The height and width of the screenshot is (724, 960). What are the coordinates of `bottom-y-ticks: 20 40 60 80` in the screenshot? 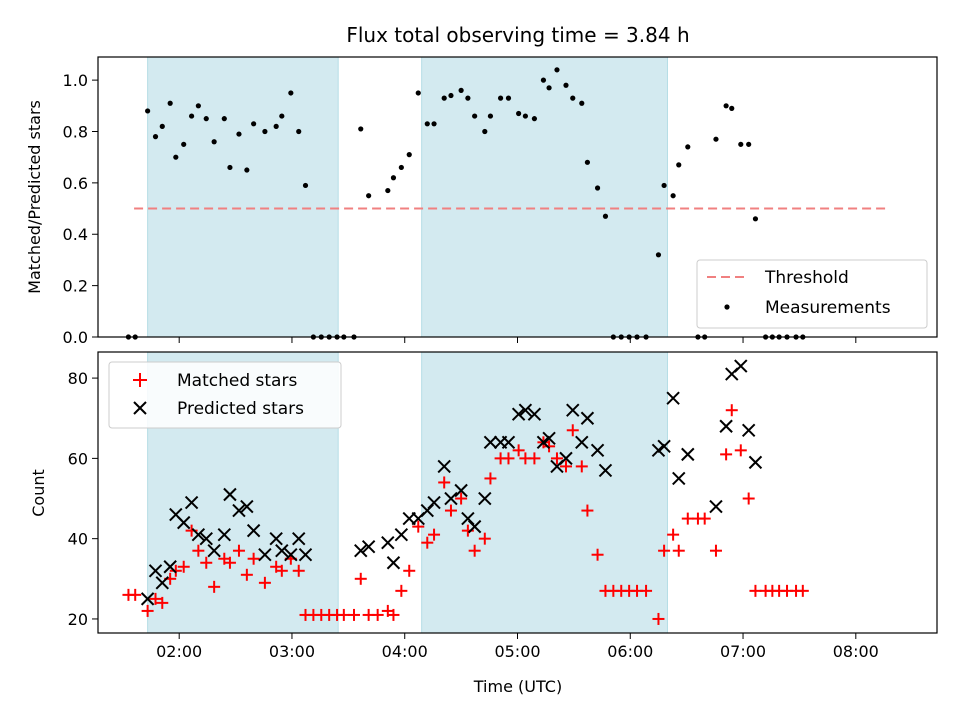 It's located at (83, 499).